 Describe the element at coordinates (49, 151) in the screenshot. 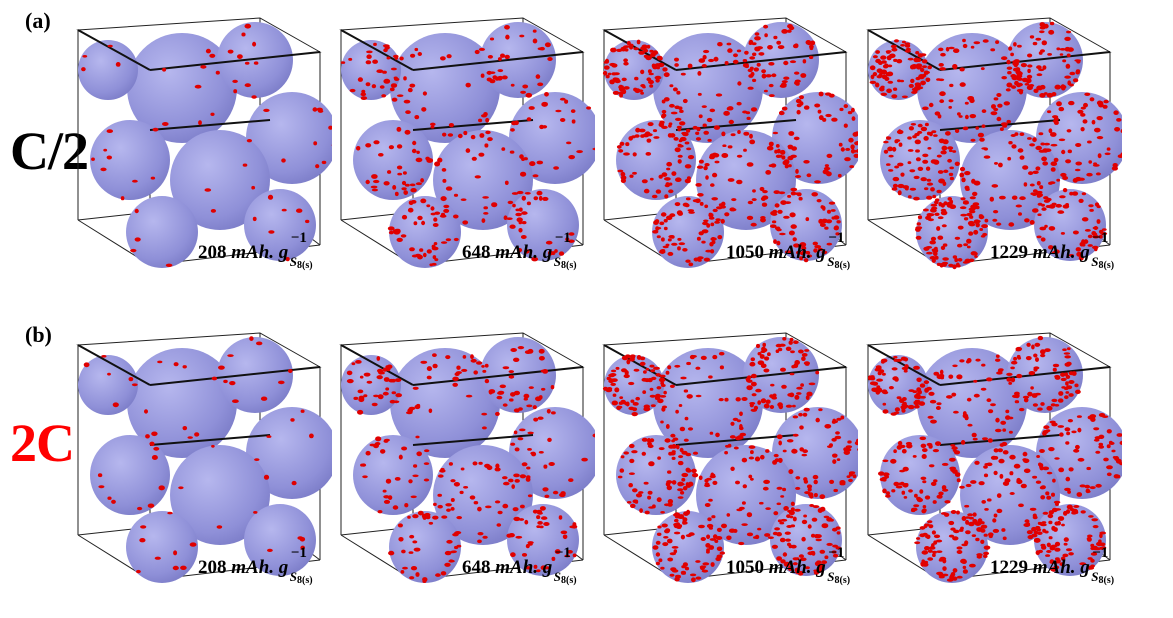

I see `rate-label-a: C/2` at that location.